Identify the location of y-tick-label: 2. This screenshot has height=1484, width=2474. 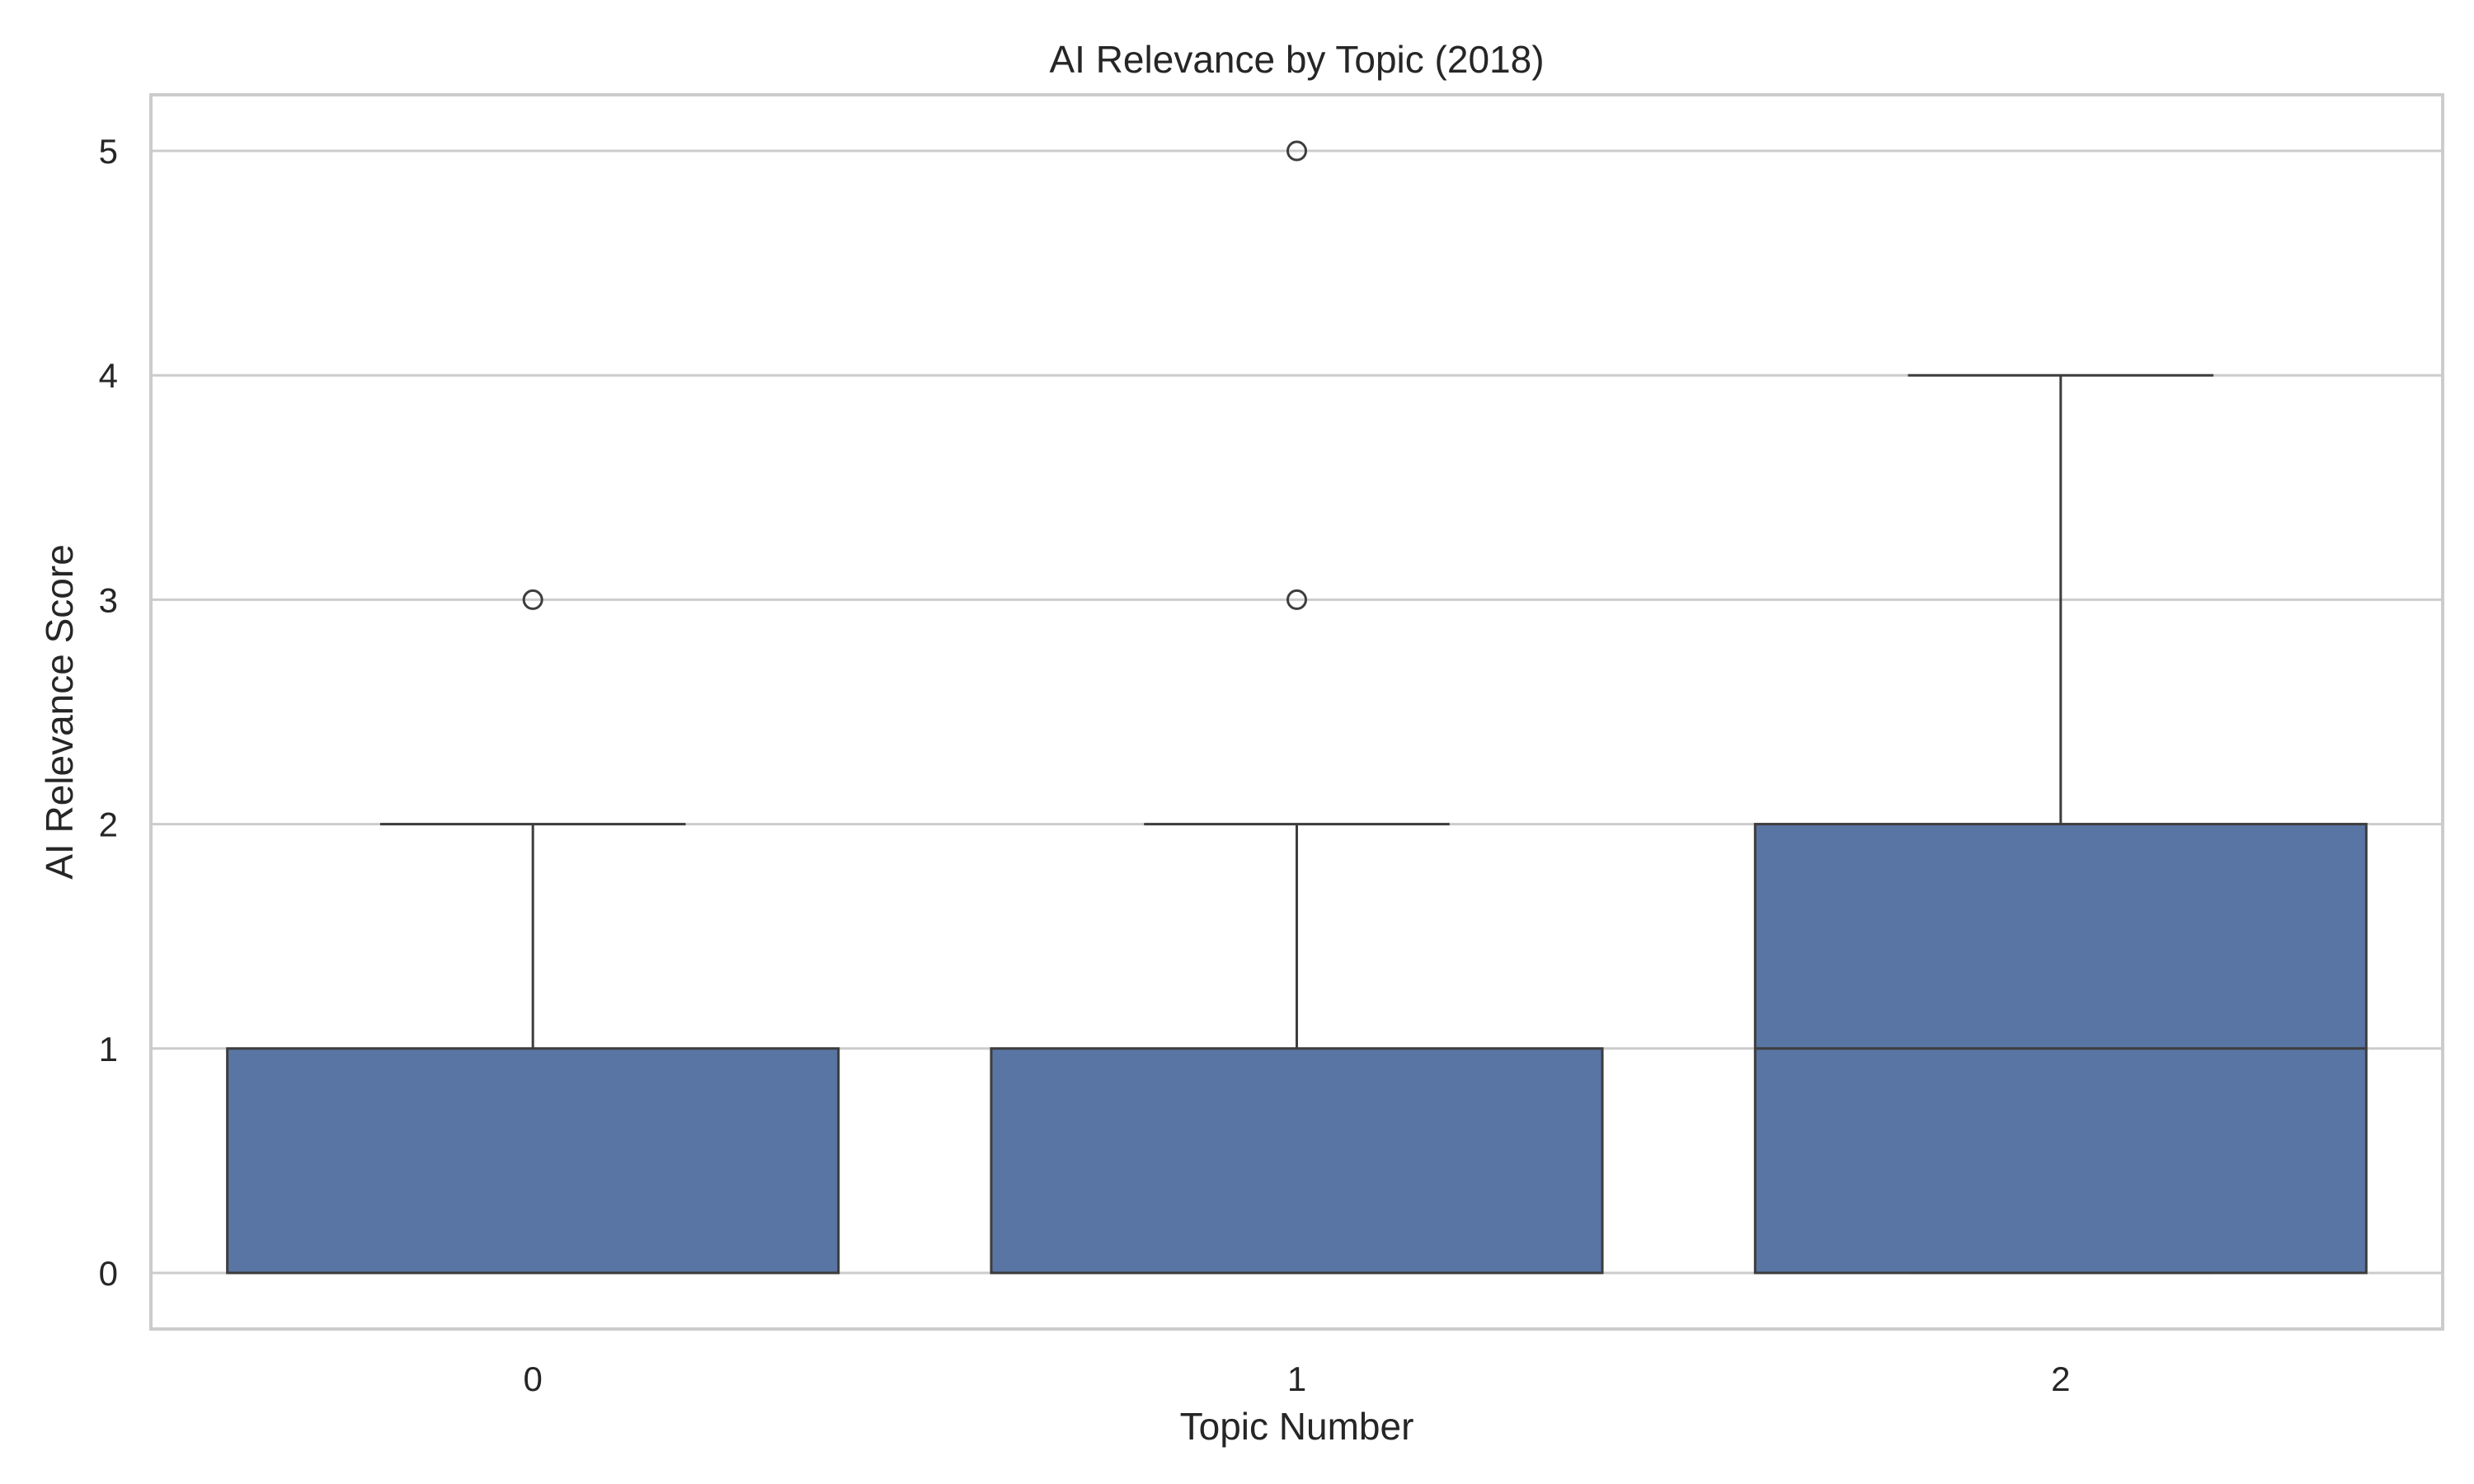
(108, 824).